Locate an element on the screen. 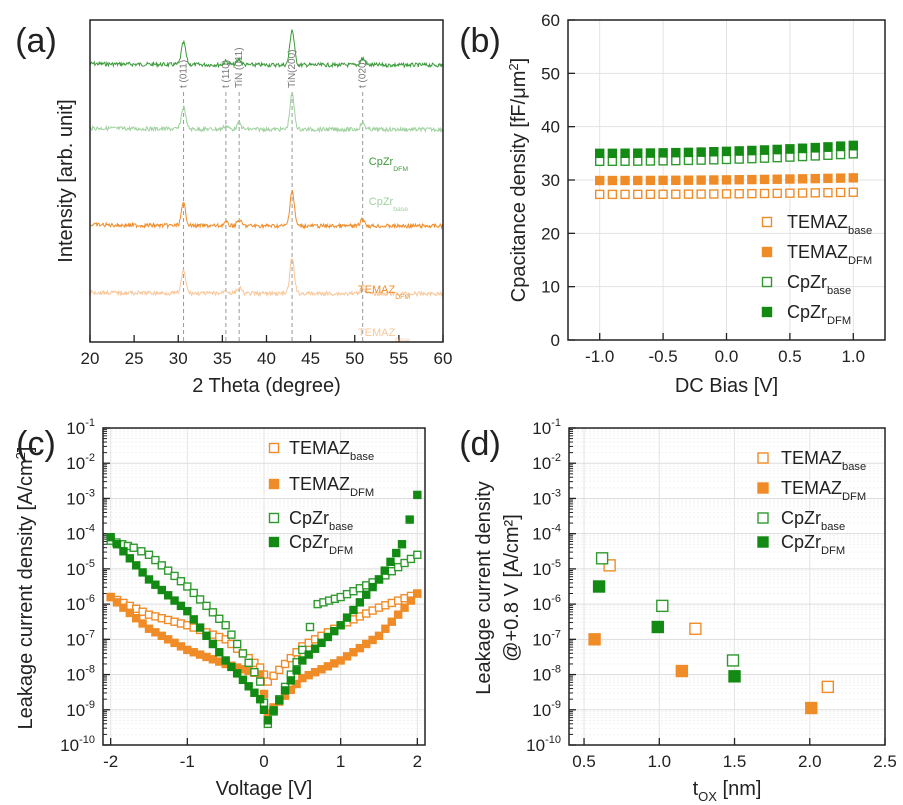 This screenshot has height=805, width=903. y-axis-title: Intensity [arb. unit] is located at coordinates (66, 180).